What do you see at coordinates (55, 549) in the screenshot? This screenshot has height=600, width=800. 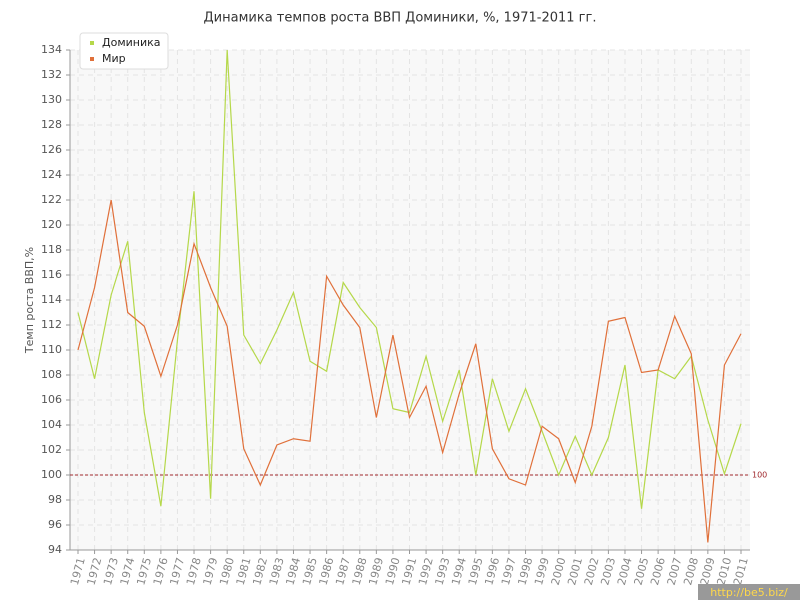 I see `y-tick-label: 94` at bounding box center [55, 549].